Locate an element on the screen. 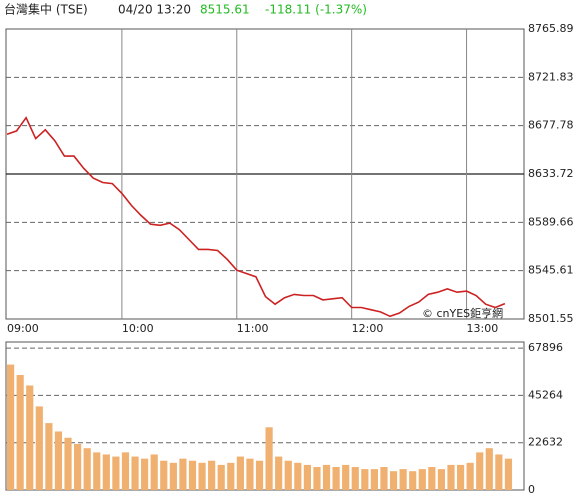 The height and width of the screenshot is (500, 580). x-tick-label: 10:00 is located at coordinates (138, 328).